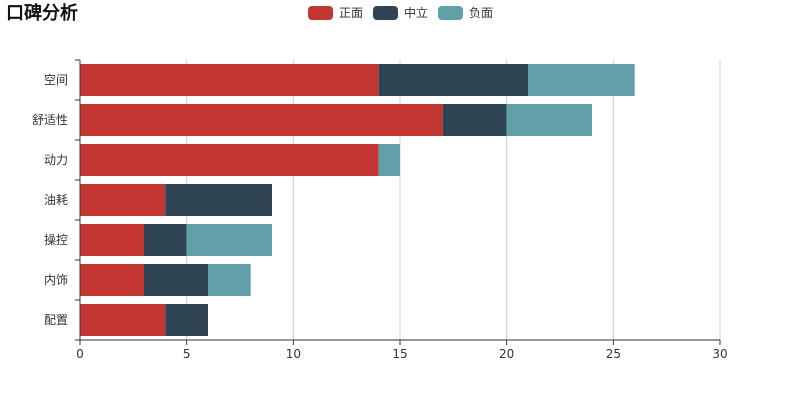 The image size is (800, 400). I want to click on legend-item-neutral: 中立, so click(400, 12).